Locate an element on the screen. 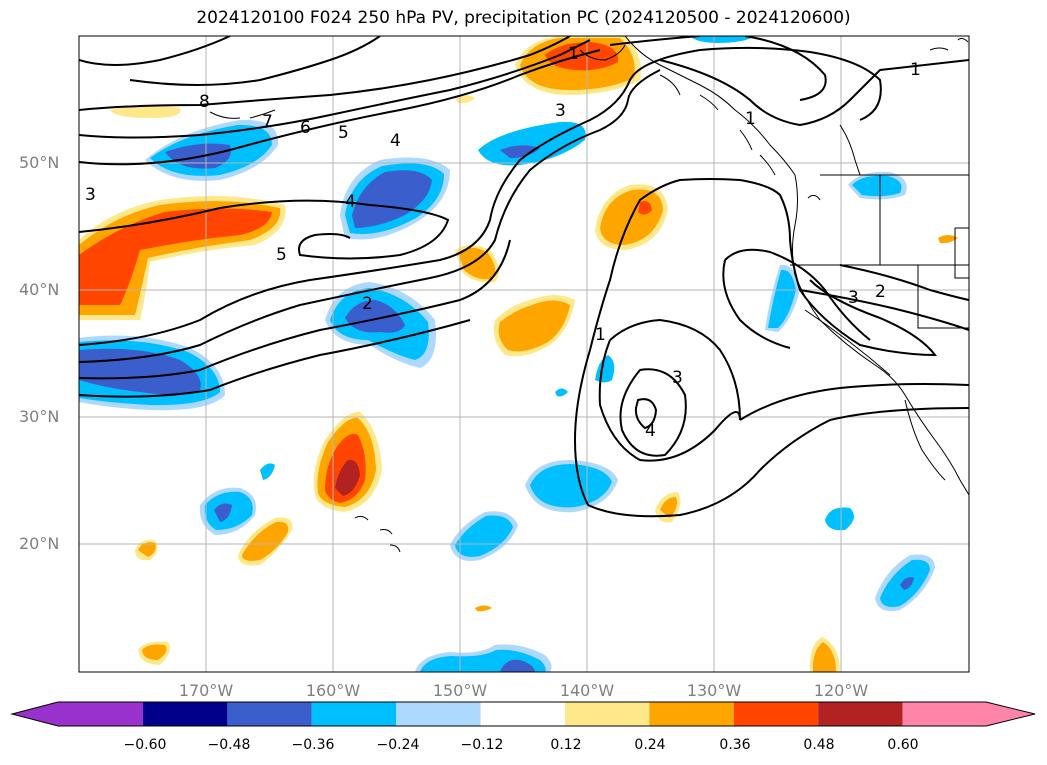 This screenshot has width=1047, height=765. colorbar-tick: 0.36 is located at coordinates (735, 745).